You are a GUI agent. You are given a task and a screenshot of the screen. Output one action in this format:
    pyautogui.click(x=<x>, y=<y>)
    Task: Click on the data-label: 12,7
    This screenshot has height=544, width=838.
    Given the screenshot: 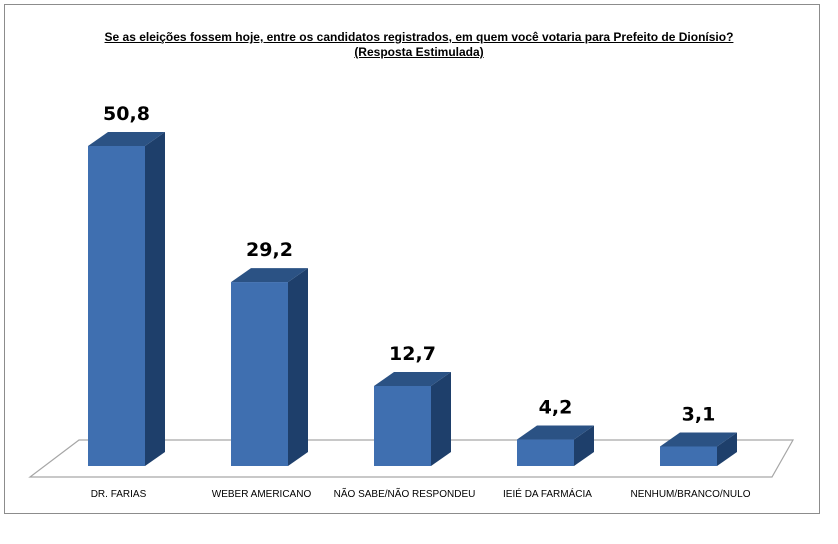 What is the action you would take?
    pyautogui.click(x=412, y=354)
    